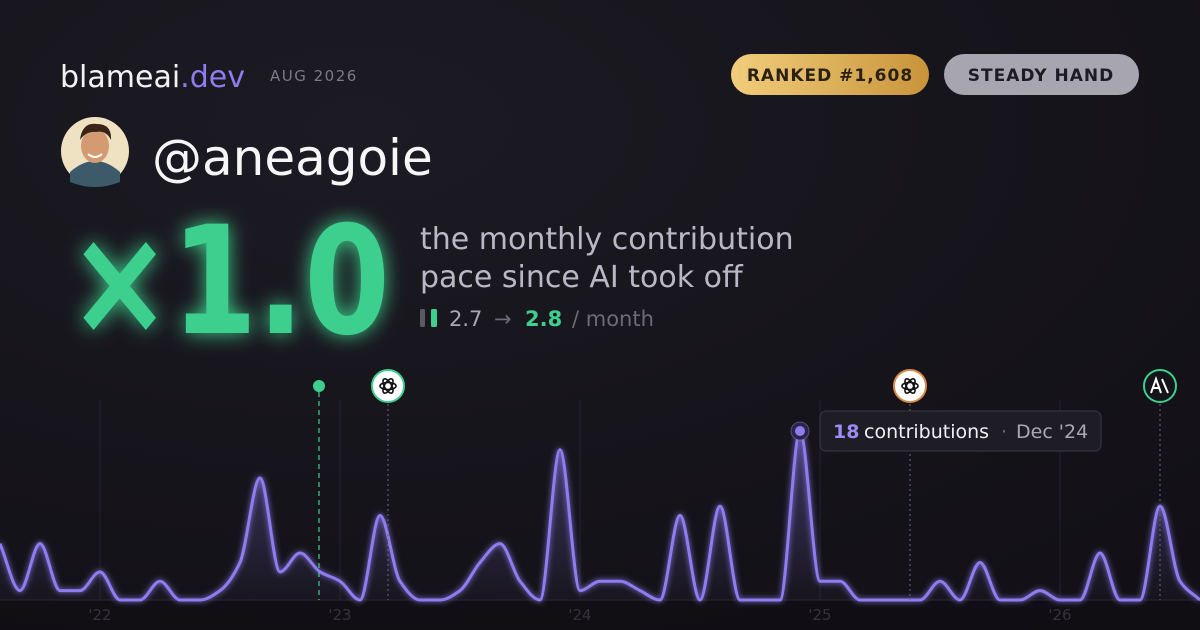  I want to click on rank-badge, so click(830, 74).